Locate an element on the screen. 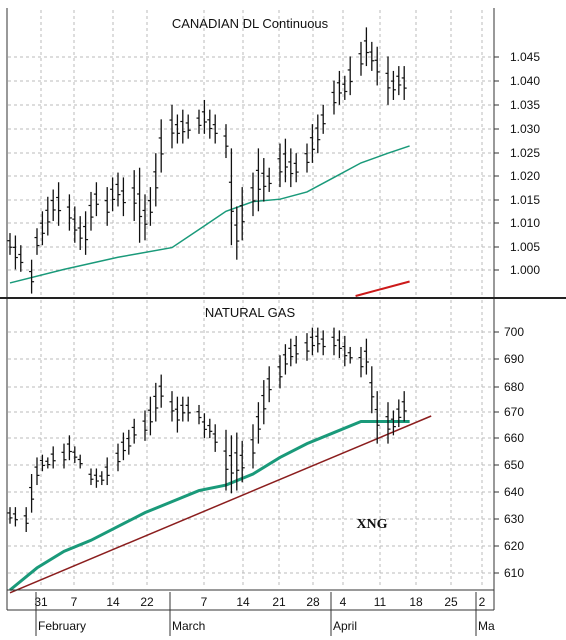 The height and width of the screenshot is (640, 566). y-tick-label: 1.025 is located at coordinates (525, 153).